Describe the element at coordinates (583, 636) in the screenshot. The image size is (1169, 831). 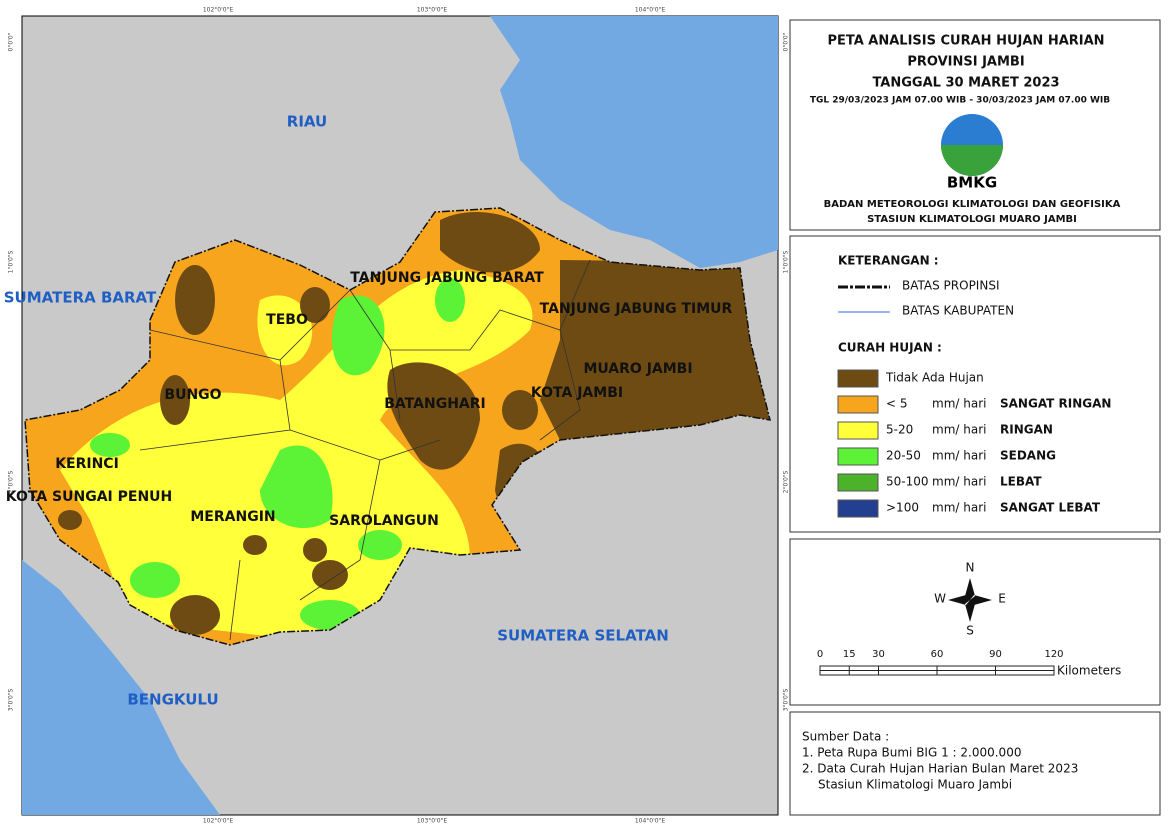
I see `region-label: SUMATERA SELATAN` at that location.